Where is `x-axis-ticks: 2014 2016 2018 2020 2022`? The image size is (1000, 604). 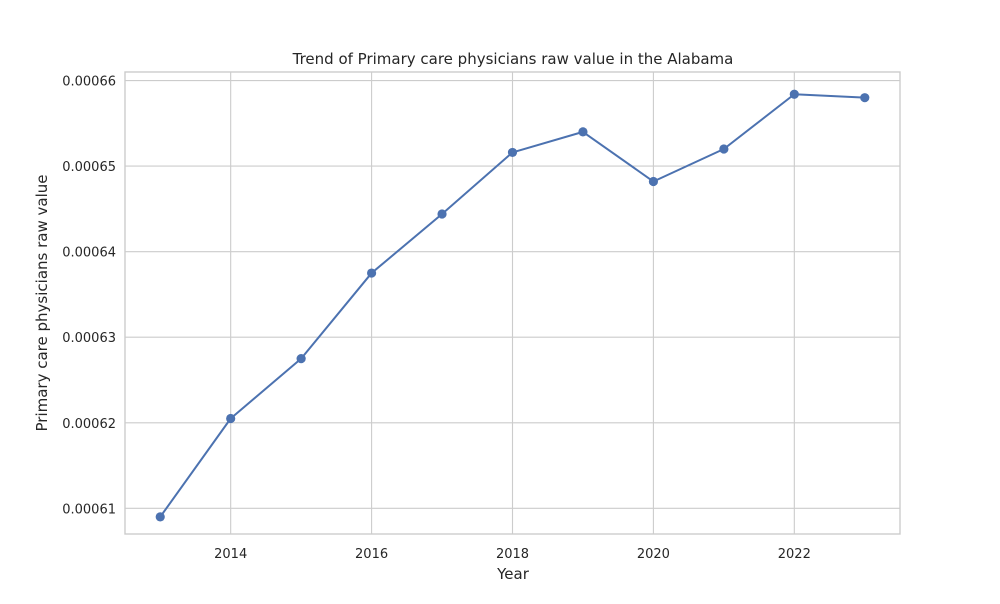 x-axis-ticks: 2014 2016 2018 2020 2022 is located at coordinates (512, 554).